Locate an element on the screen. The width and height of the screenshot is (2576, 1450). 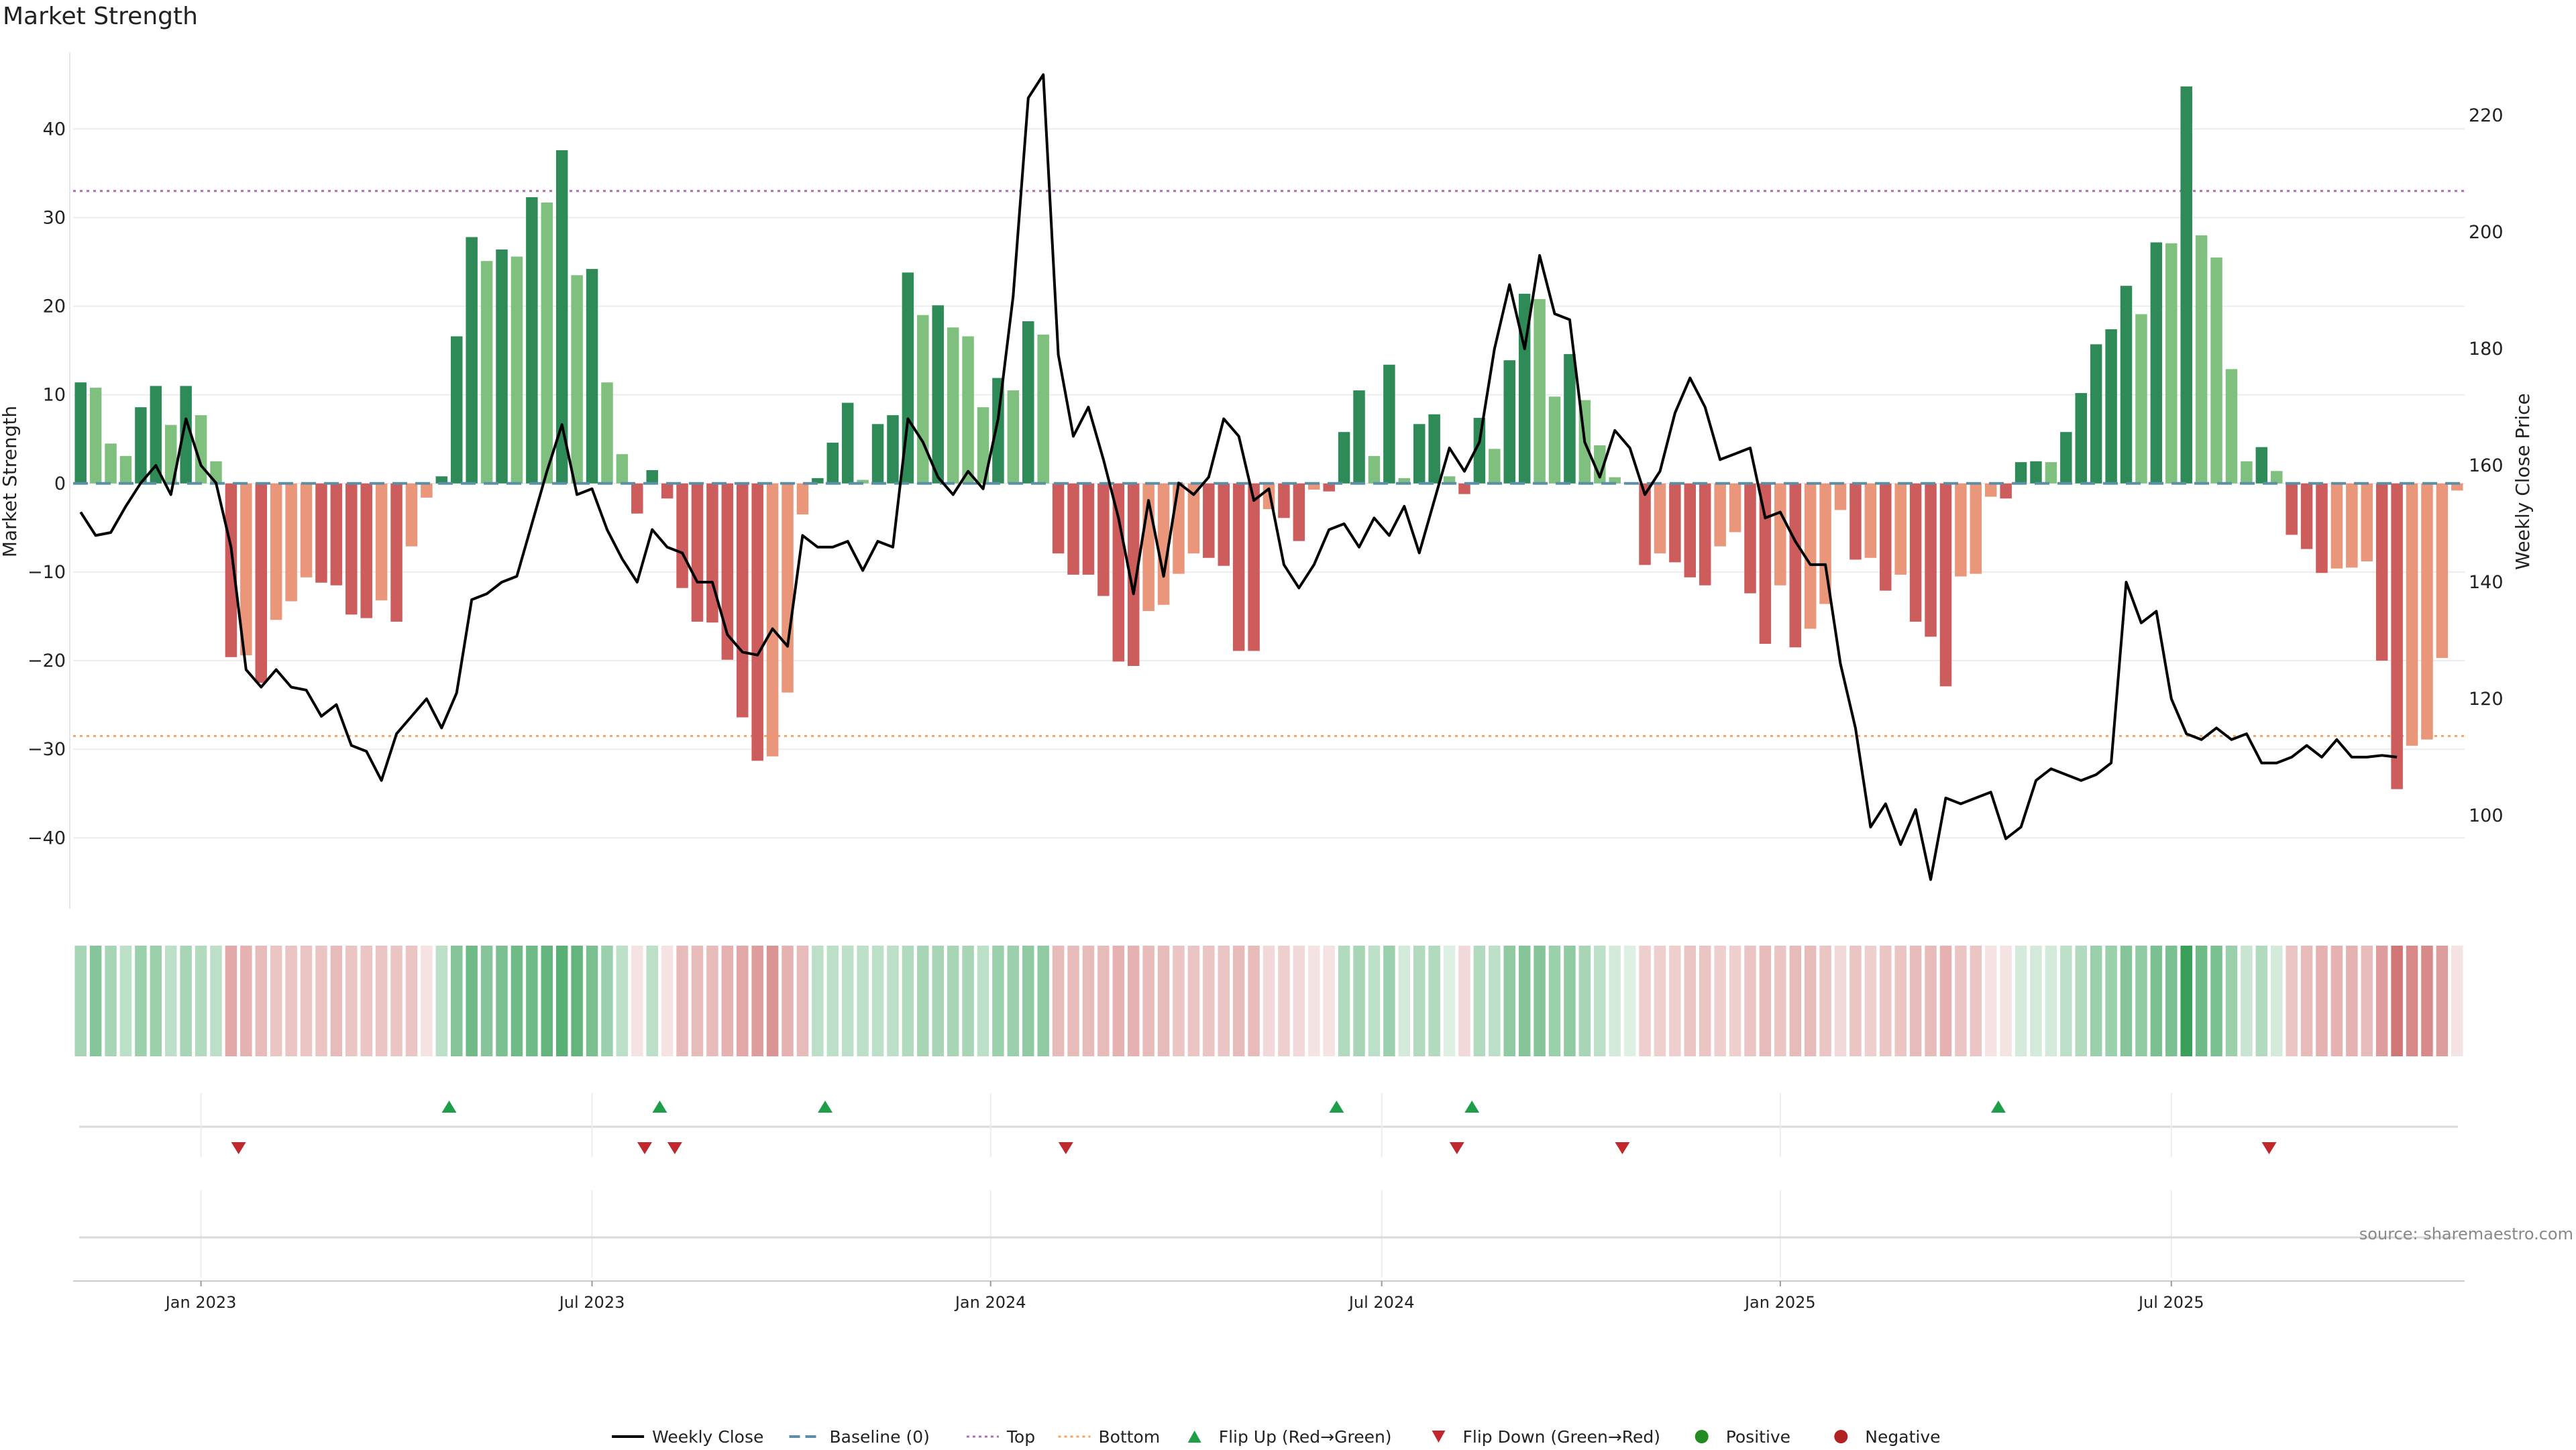
legend-item: Weekly Close is located at coordinates (687, 1437).